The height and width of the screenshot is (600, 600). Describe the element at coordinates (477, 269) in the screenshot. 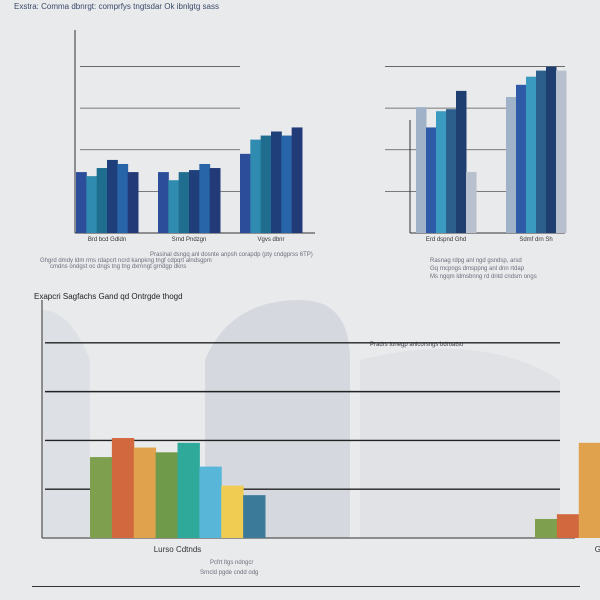

I see `note-top-right-2: Gq rncpngs dmsppng anl dnn rtdap` at that location.